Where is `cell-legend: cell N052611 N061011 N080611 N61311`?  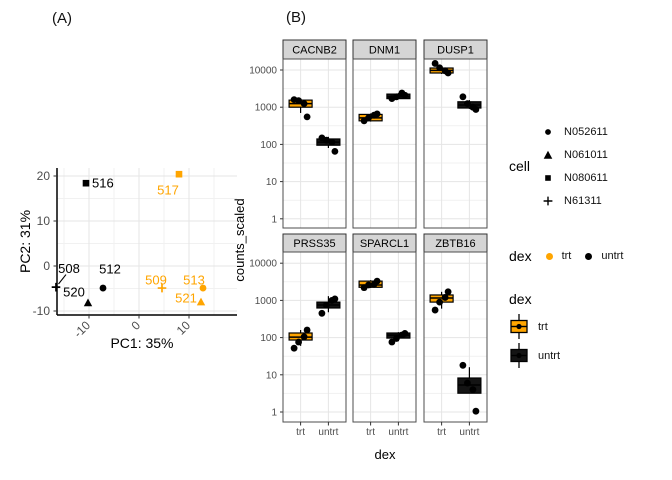
cell-legend: cell N052611 N061011 N080611 N61311 is located at coordinates (558, 166).